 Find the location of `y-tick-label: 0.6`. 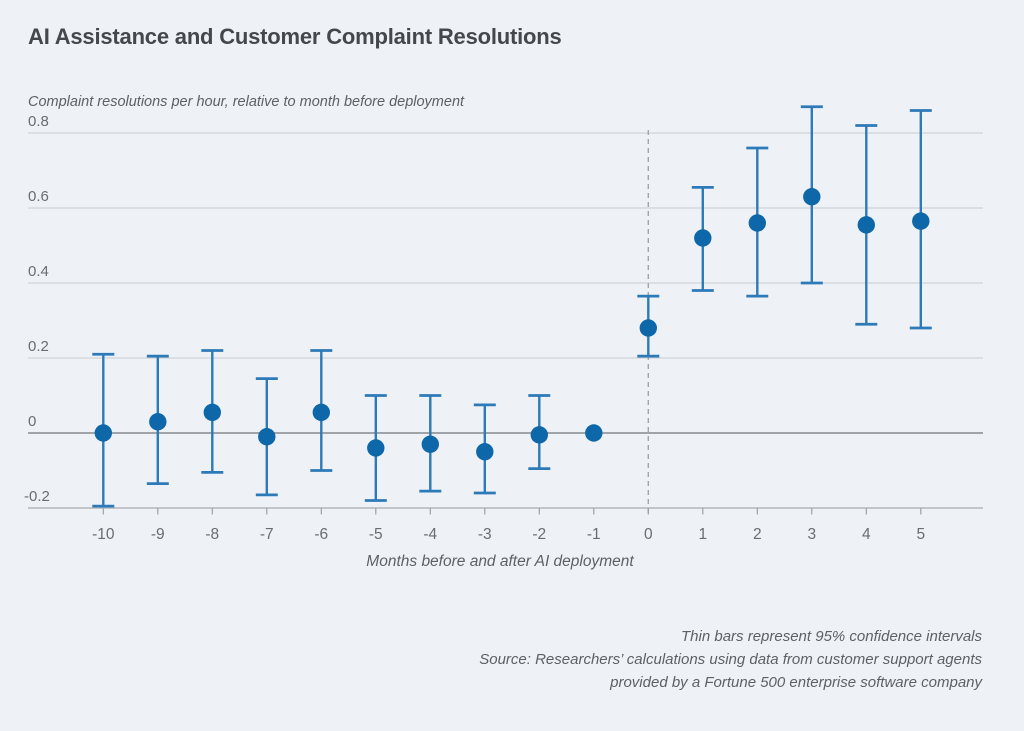

y-tick-label: 0.6 is located at coordinates (38, 196).